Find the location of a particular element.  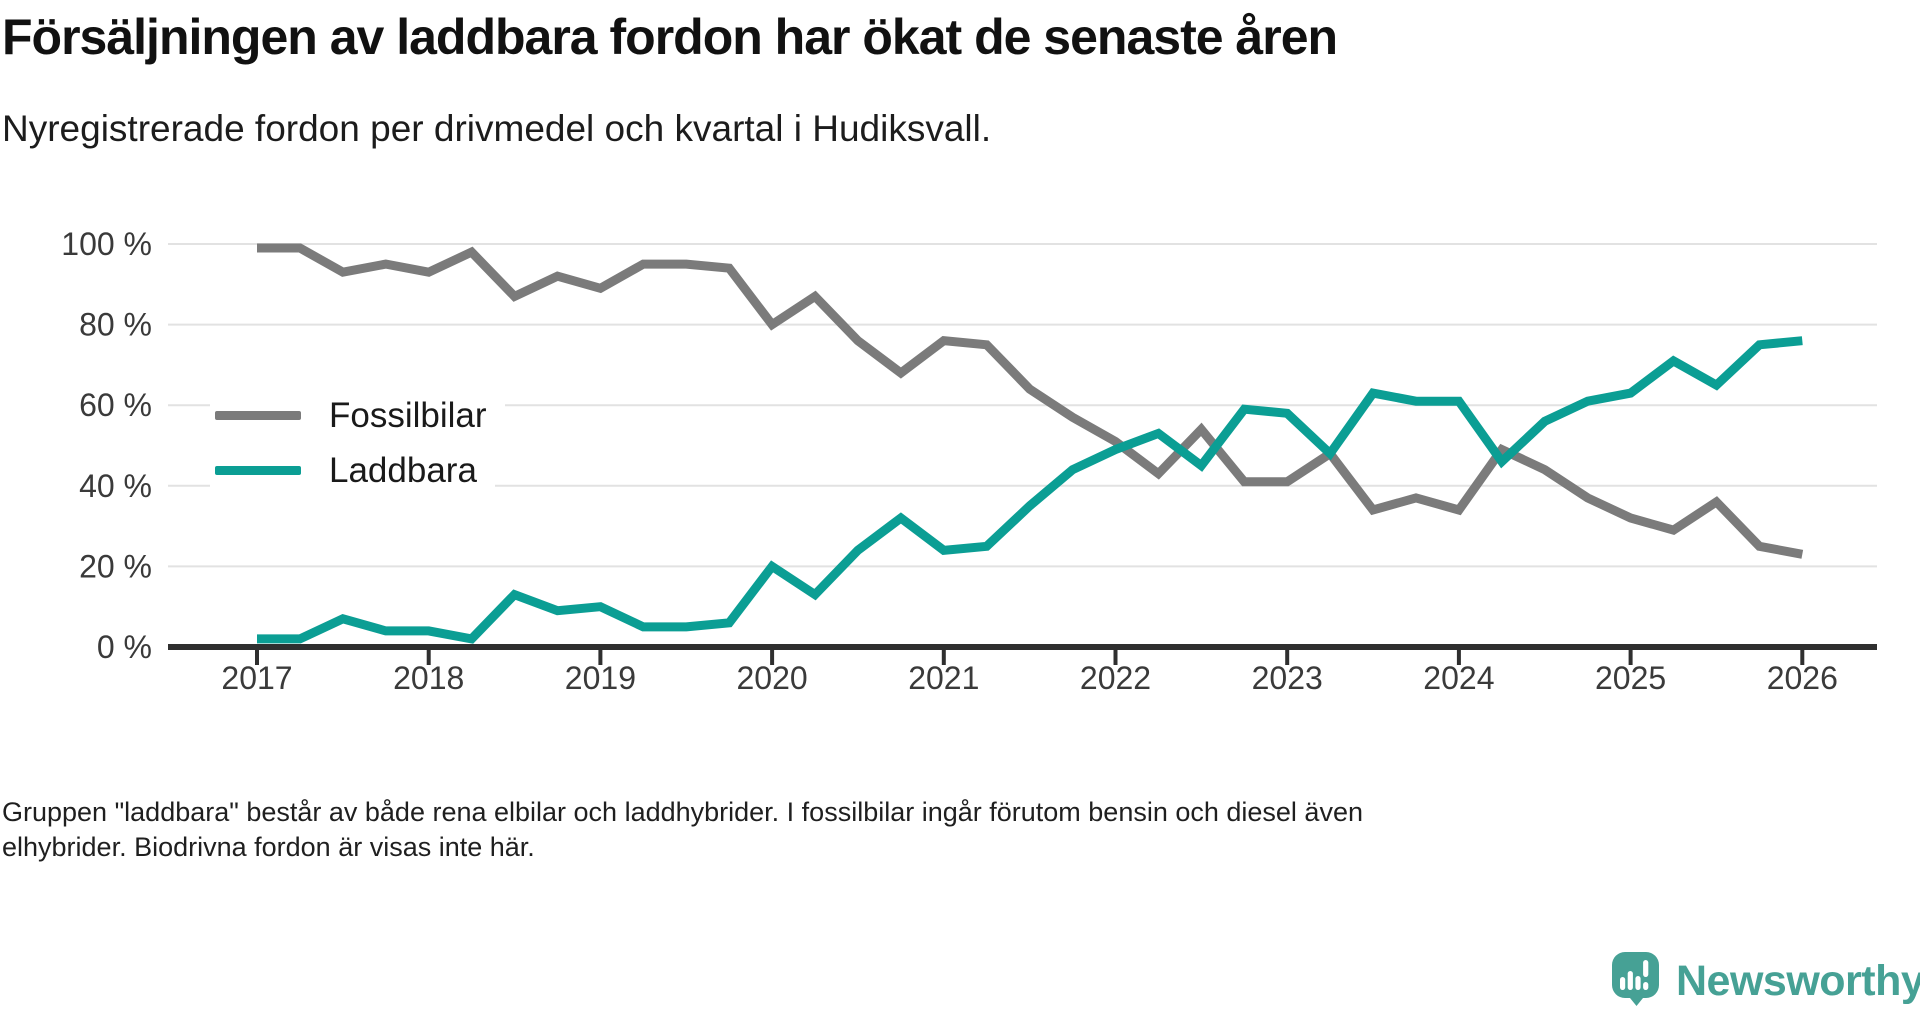

y-tick-label: 0 % is located at coordinates (124, 647).